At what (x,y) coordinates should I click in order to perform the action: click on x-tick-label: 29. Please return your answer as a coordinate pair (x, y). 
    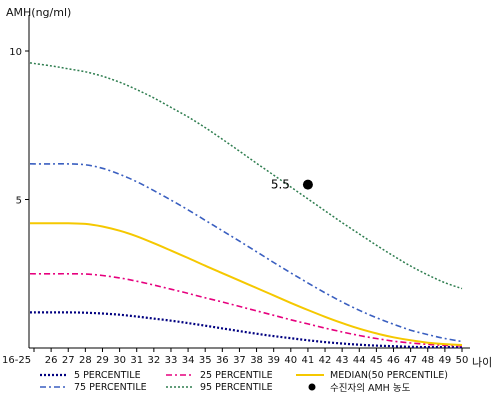
    Looking at the image, I should click on (102, 360).